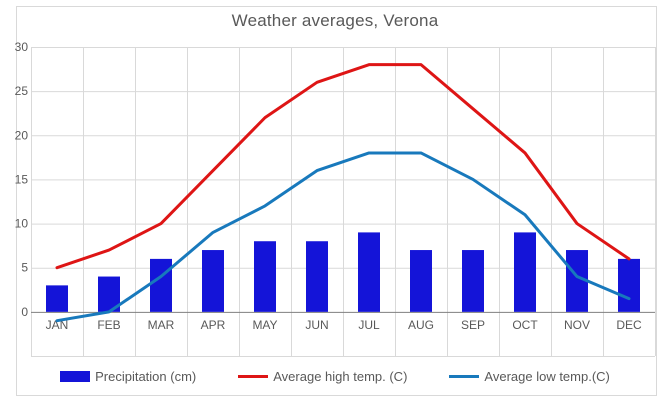  I want to click on legend-item-high-temp: Average high temp. (C), so click(322, 376).